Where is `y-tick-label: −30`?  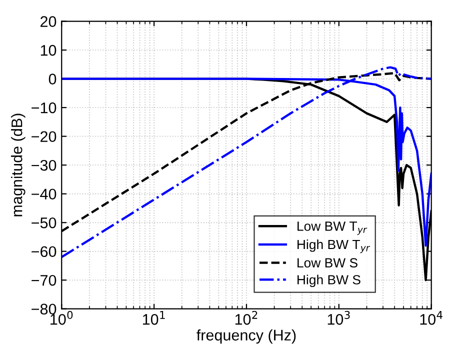
y-tick-label: −30 is located at coordinates (44, 165).